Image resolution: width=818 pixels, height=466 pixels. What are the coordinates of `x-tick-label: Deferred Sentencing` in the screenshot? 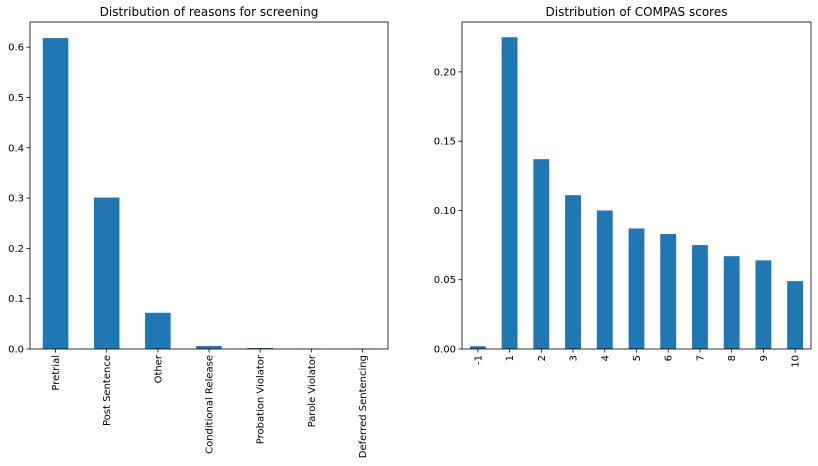 It's located at (363, 406).